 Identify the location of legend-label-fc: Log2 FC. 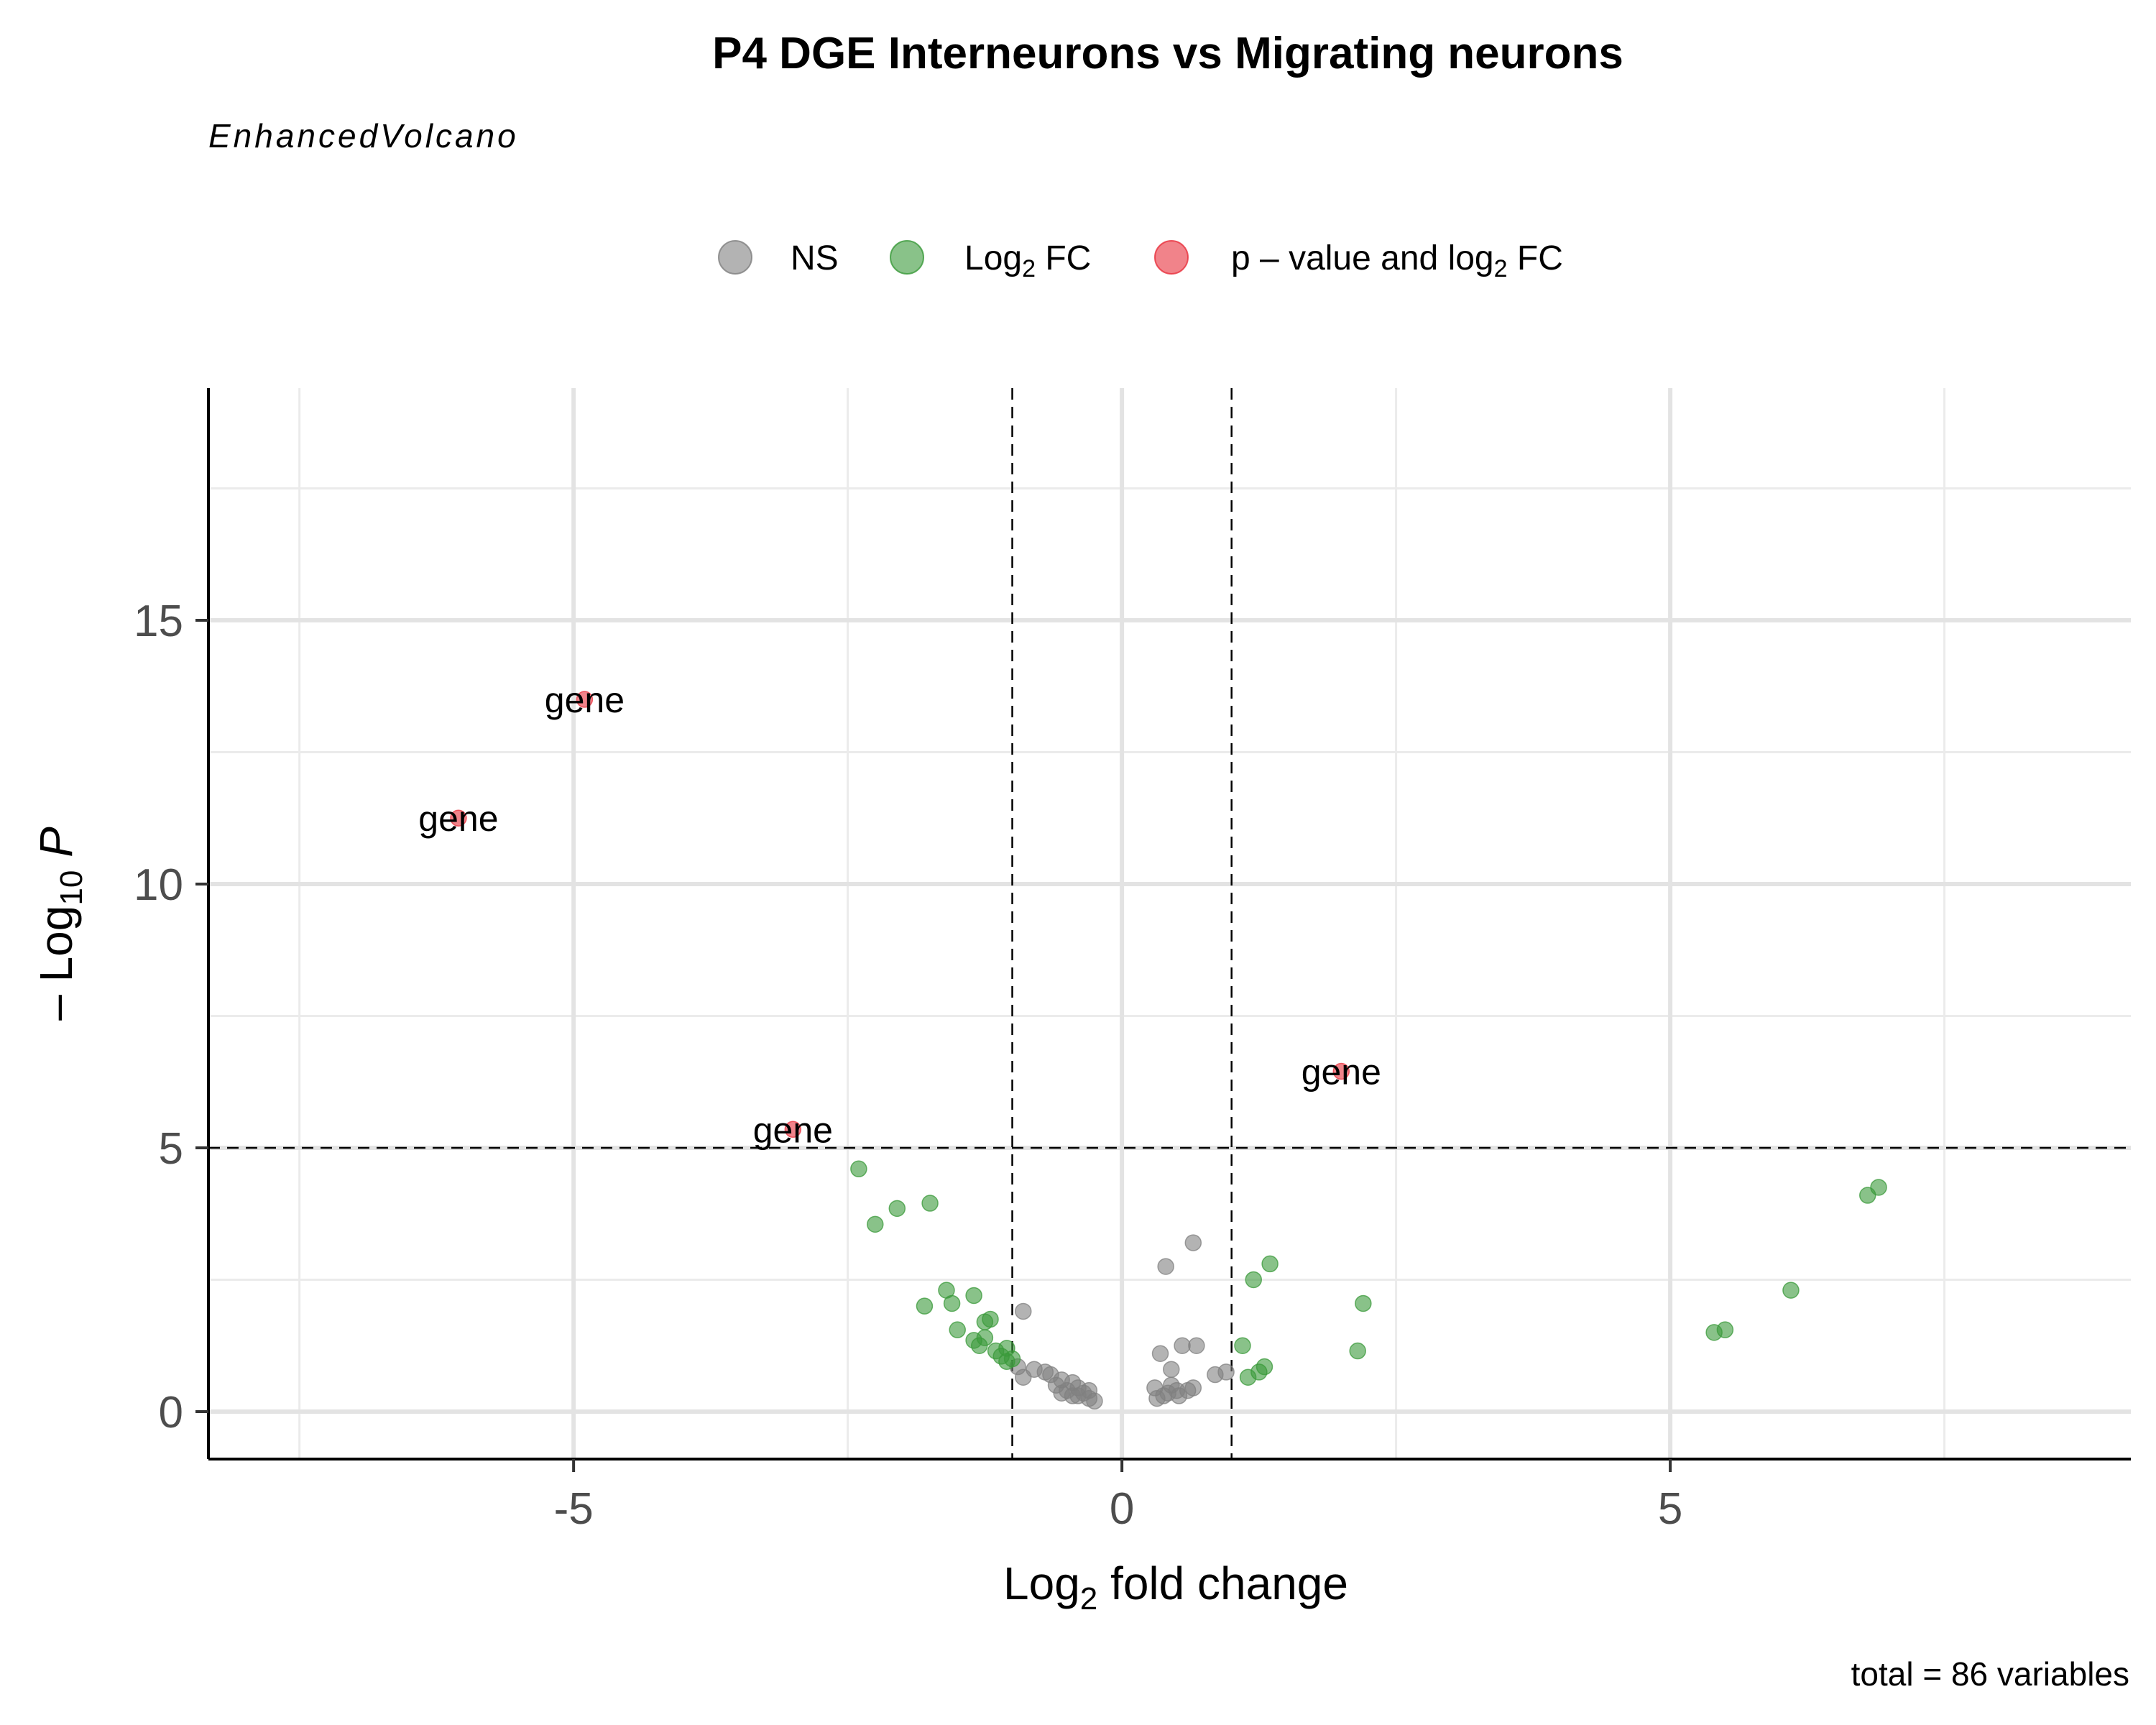
(1027, 260).